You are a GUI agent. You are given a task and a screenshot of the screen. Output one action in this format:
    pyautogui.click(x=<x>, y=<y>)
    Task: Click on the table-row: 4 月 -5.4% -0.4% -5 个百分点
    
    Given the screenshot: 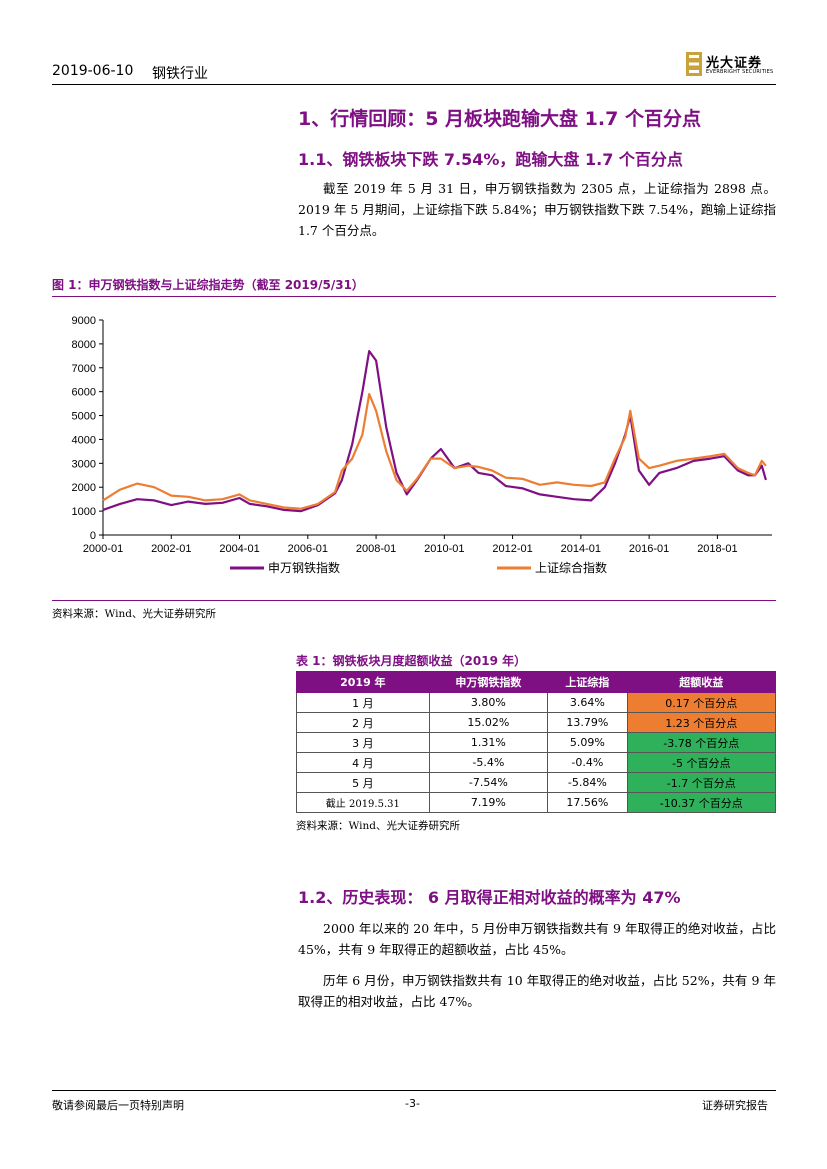 What is the action you would take?
    pyautogui.click(x=536, y=762)
    